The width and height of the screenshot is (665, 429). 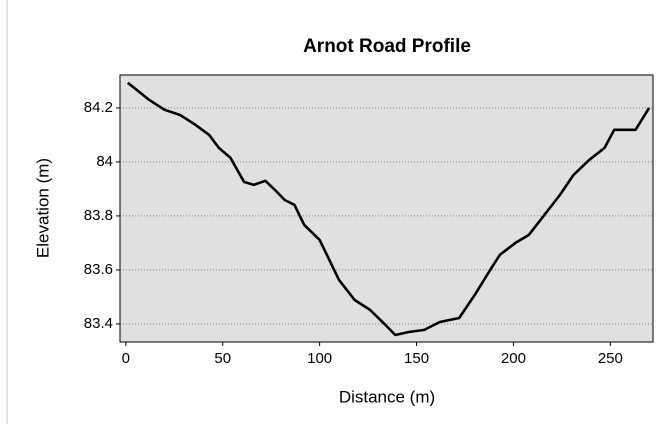 What do you see at coordinates (387, 396) in the screenshot?
I see `x-axis-label: Distance (m)` at bounding box center [387, 396].